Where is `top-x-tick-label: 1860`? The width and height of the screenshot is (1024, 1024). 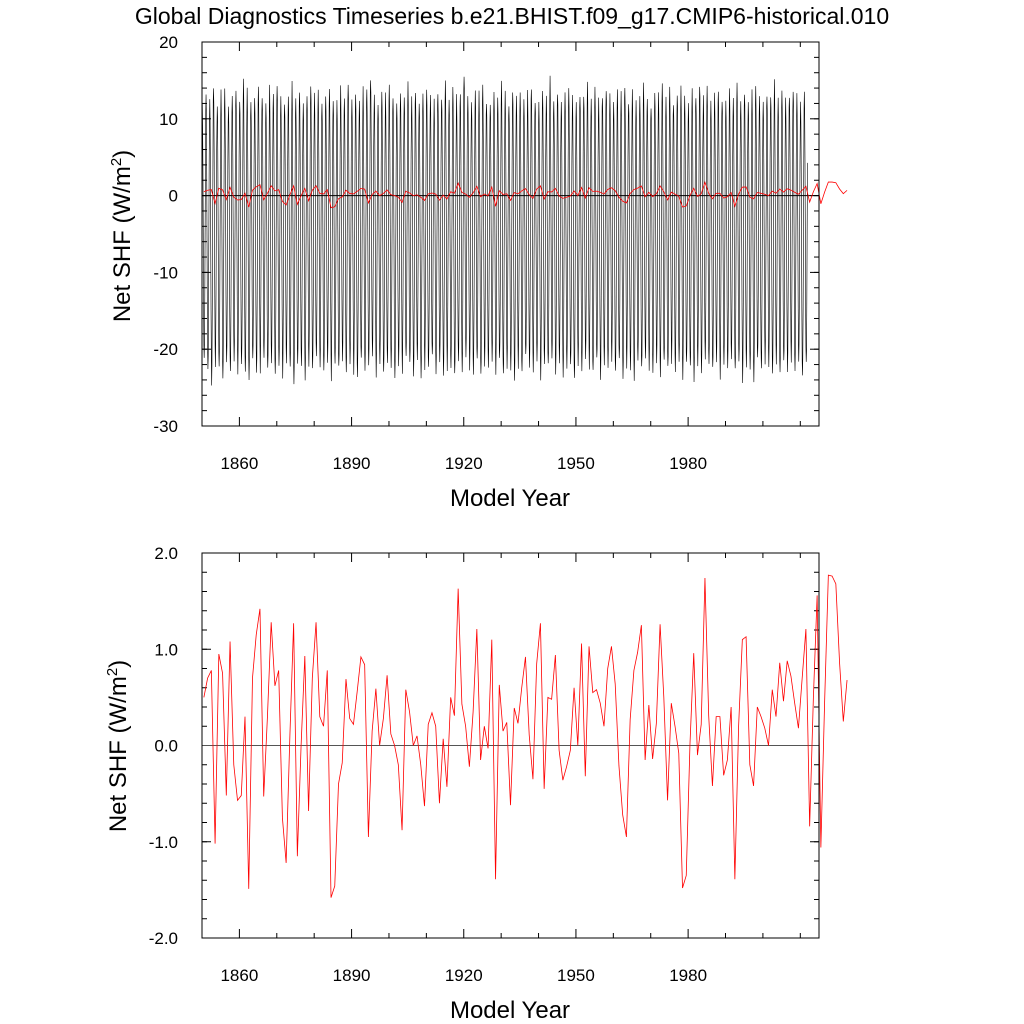 top-x-tick-label: 1860 is located at coordinates (239, 463).